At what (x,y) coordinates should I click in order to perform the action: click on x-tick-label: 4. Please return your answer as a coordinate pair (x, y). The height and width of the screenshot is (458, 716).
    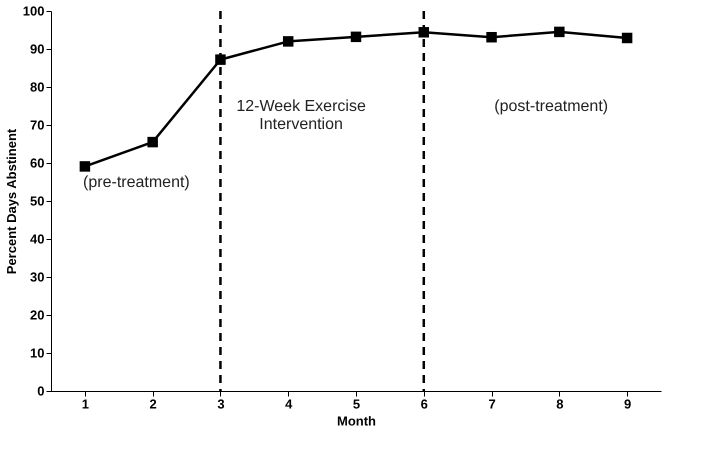
    Looking at the image, I should click on (289, 404).